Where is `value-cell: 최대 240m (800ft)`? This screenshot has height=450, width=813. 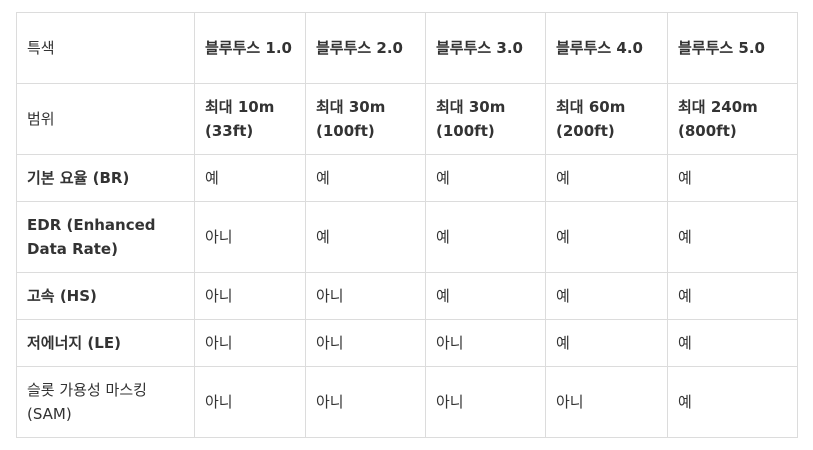
value-cell: 최대 240m (800ft) is located at coordinates (732, 119).